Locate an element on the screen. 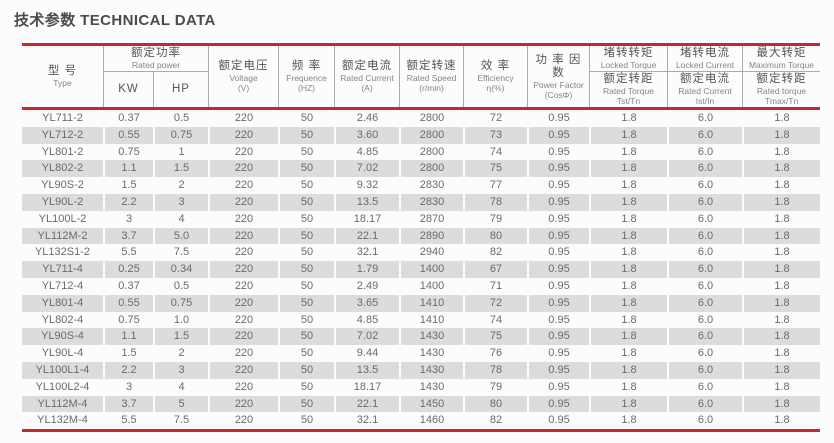  header-kw-label: KW is located at coordinates (128, 89).